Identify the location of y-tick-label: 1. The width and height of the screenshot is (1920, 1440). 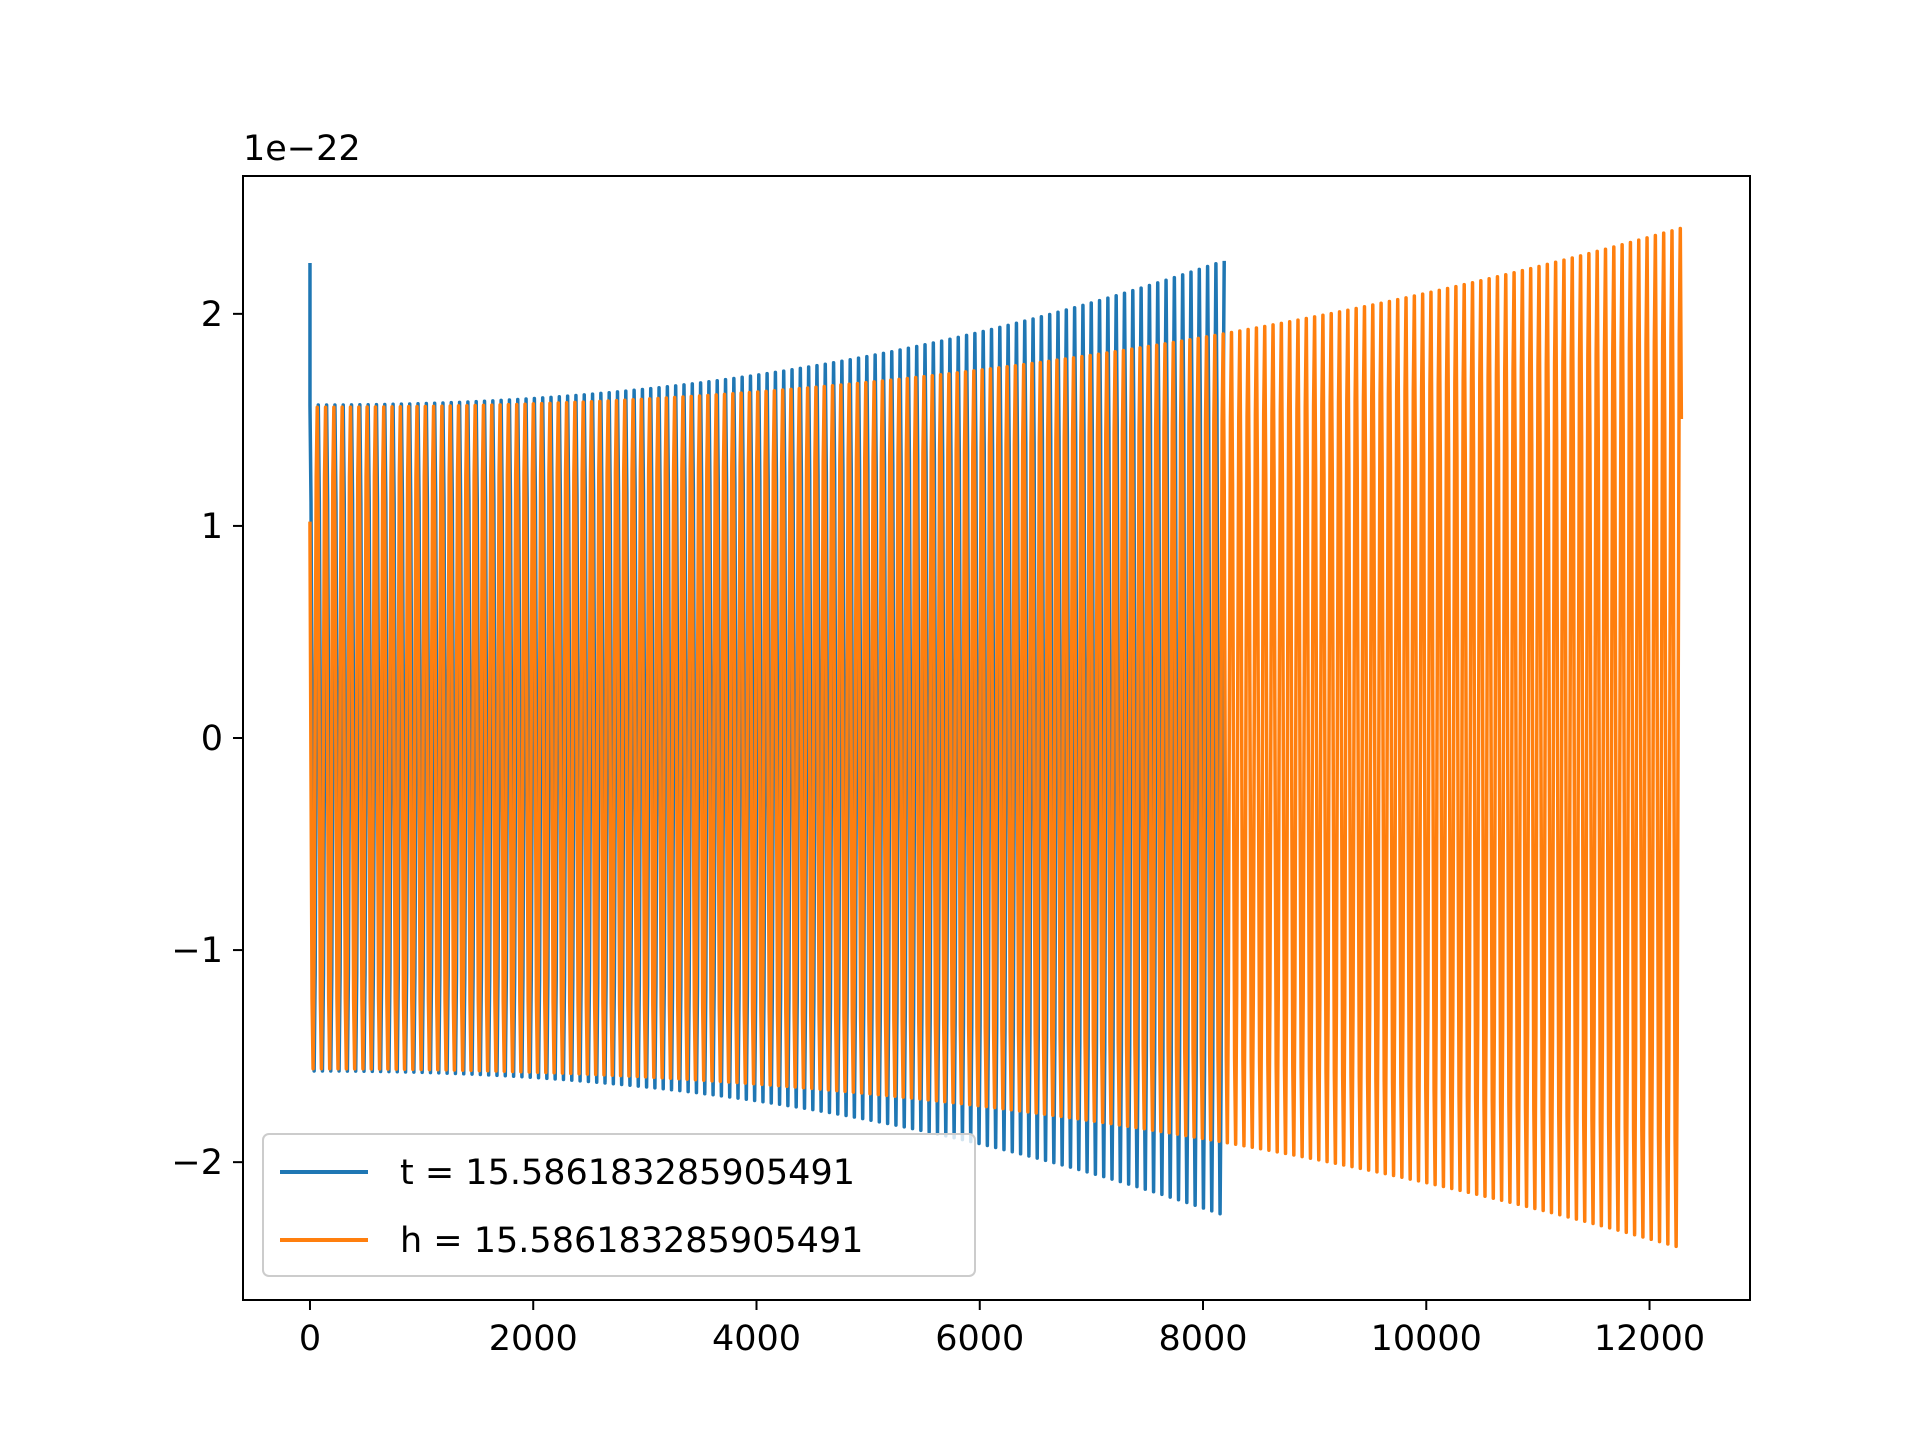
(212, 527).